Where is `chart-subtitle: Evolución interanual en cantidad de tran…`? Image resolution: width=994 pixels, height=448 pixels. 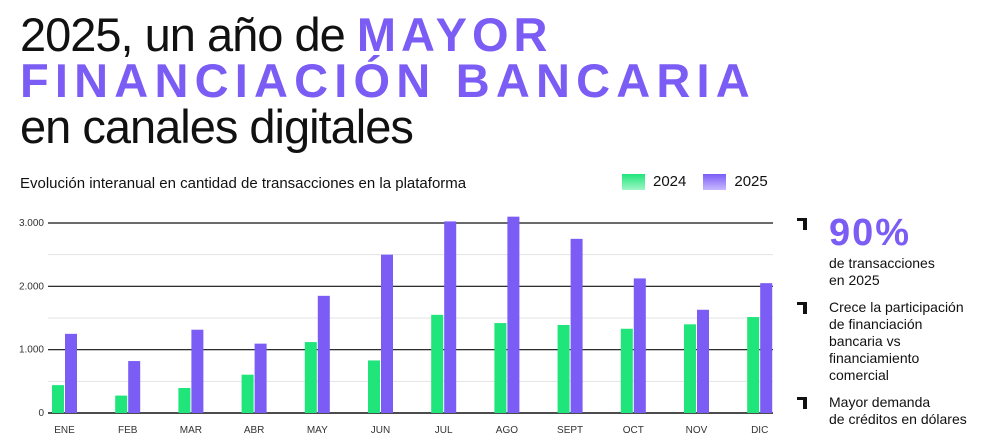
chart-subtitle: Evolución interanual en cantidad de tran… is located at coordinates (243, 183).